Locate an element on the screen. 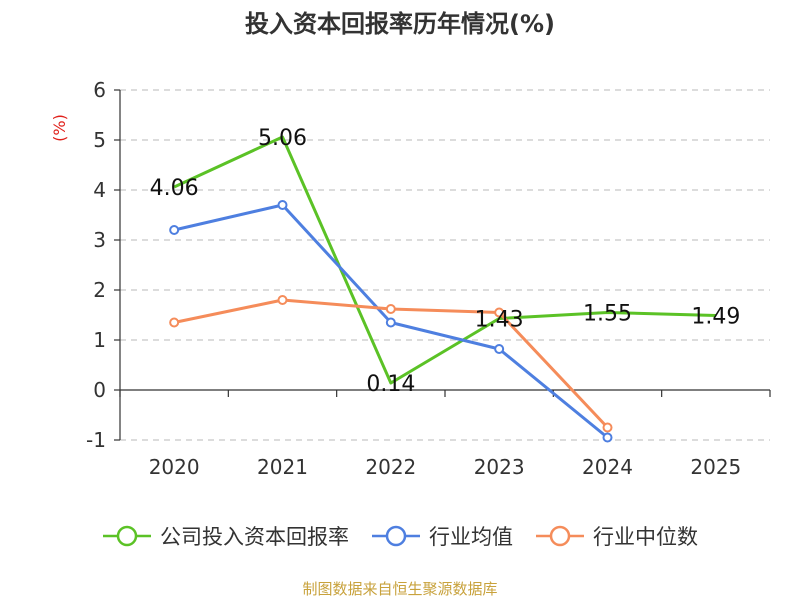  legend: 公司投入资本回报率 行业均值 行业中位数 is located at coordinates (400, 536).